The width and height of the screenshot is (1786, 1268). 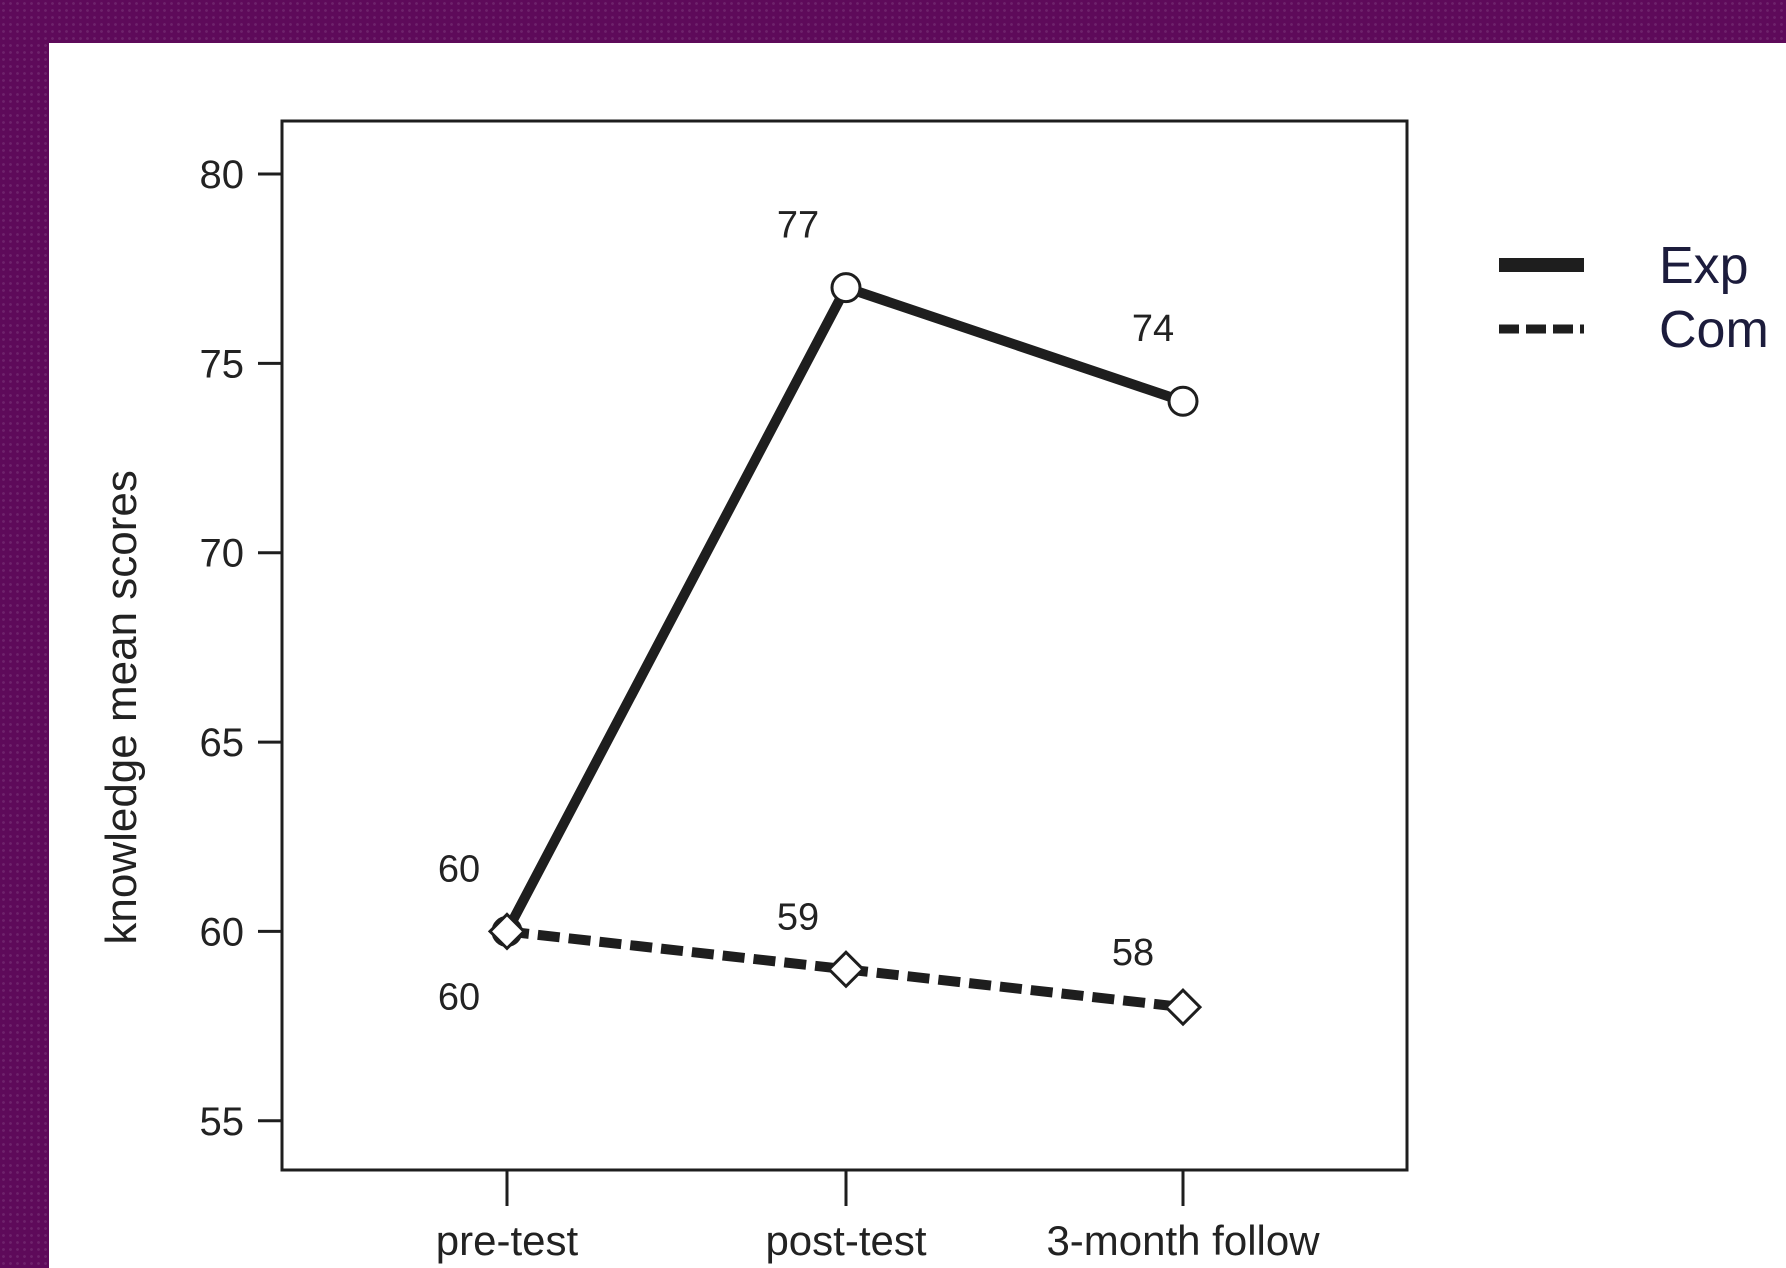 What do you see at coordinates (222, 554) in the screenshot?
I see `y-tick-label: 70` at bounding box center [222, 554].